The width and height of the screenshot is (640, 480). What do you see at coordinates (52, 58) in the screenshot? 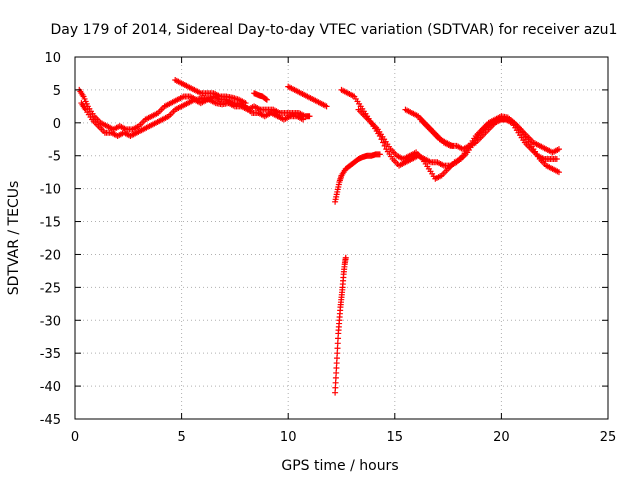
I see `y-tick-label: 10` at bounding box center [52, 58].